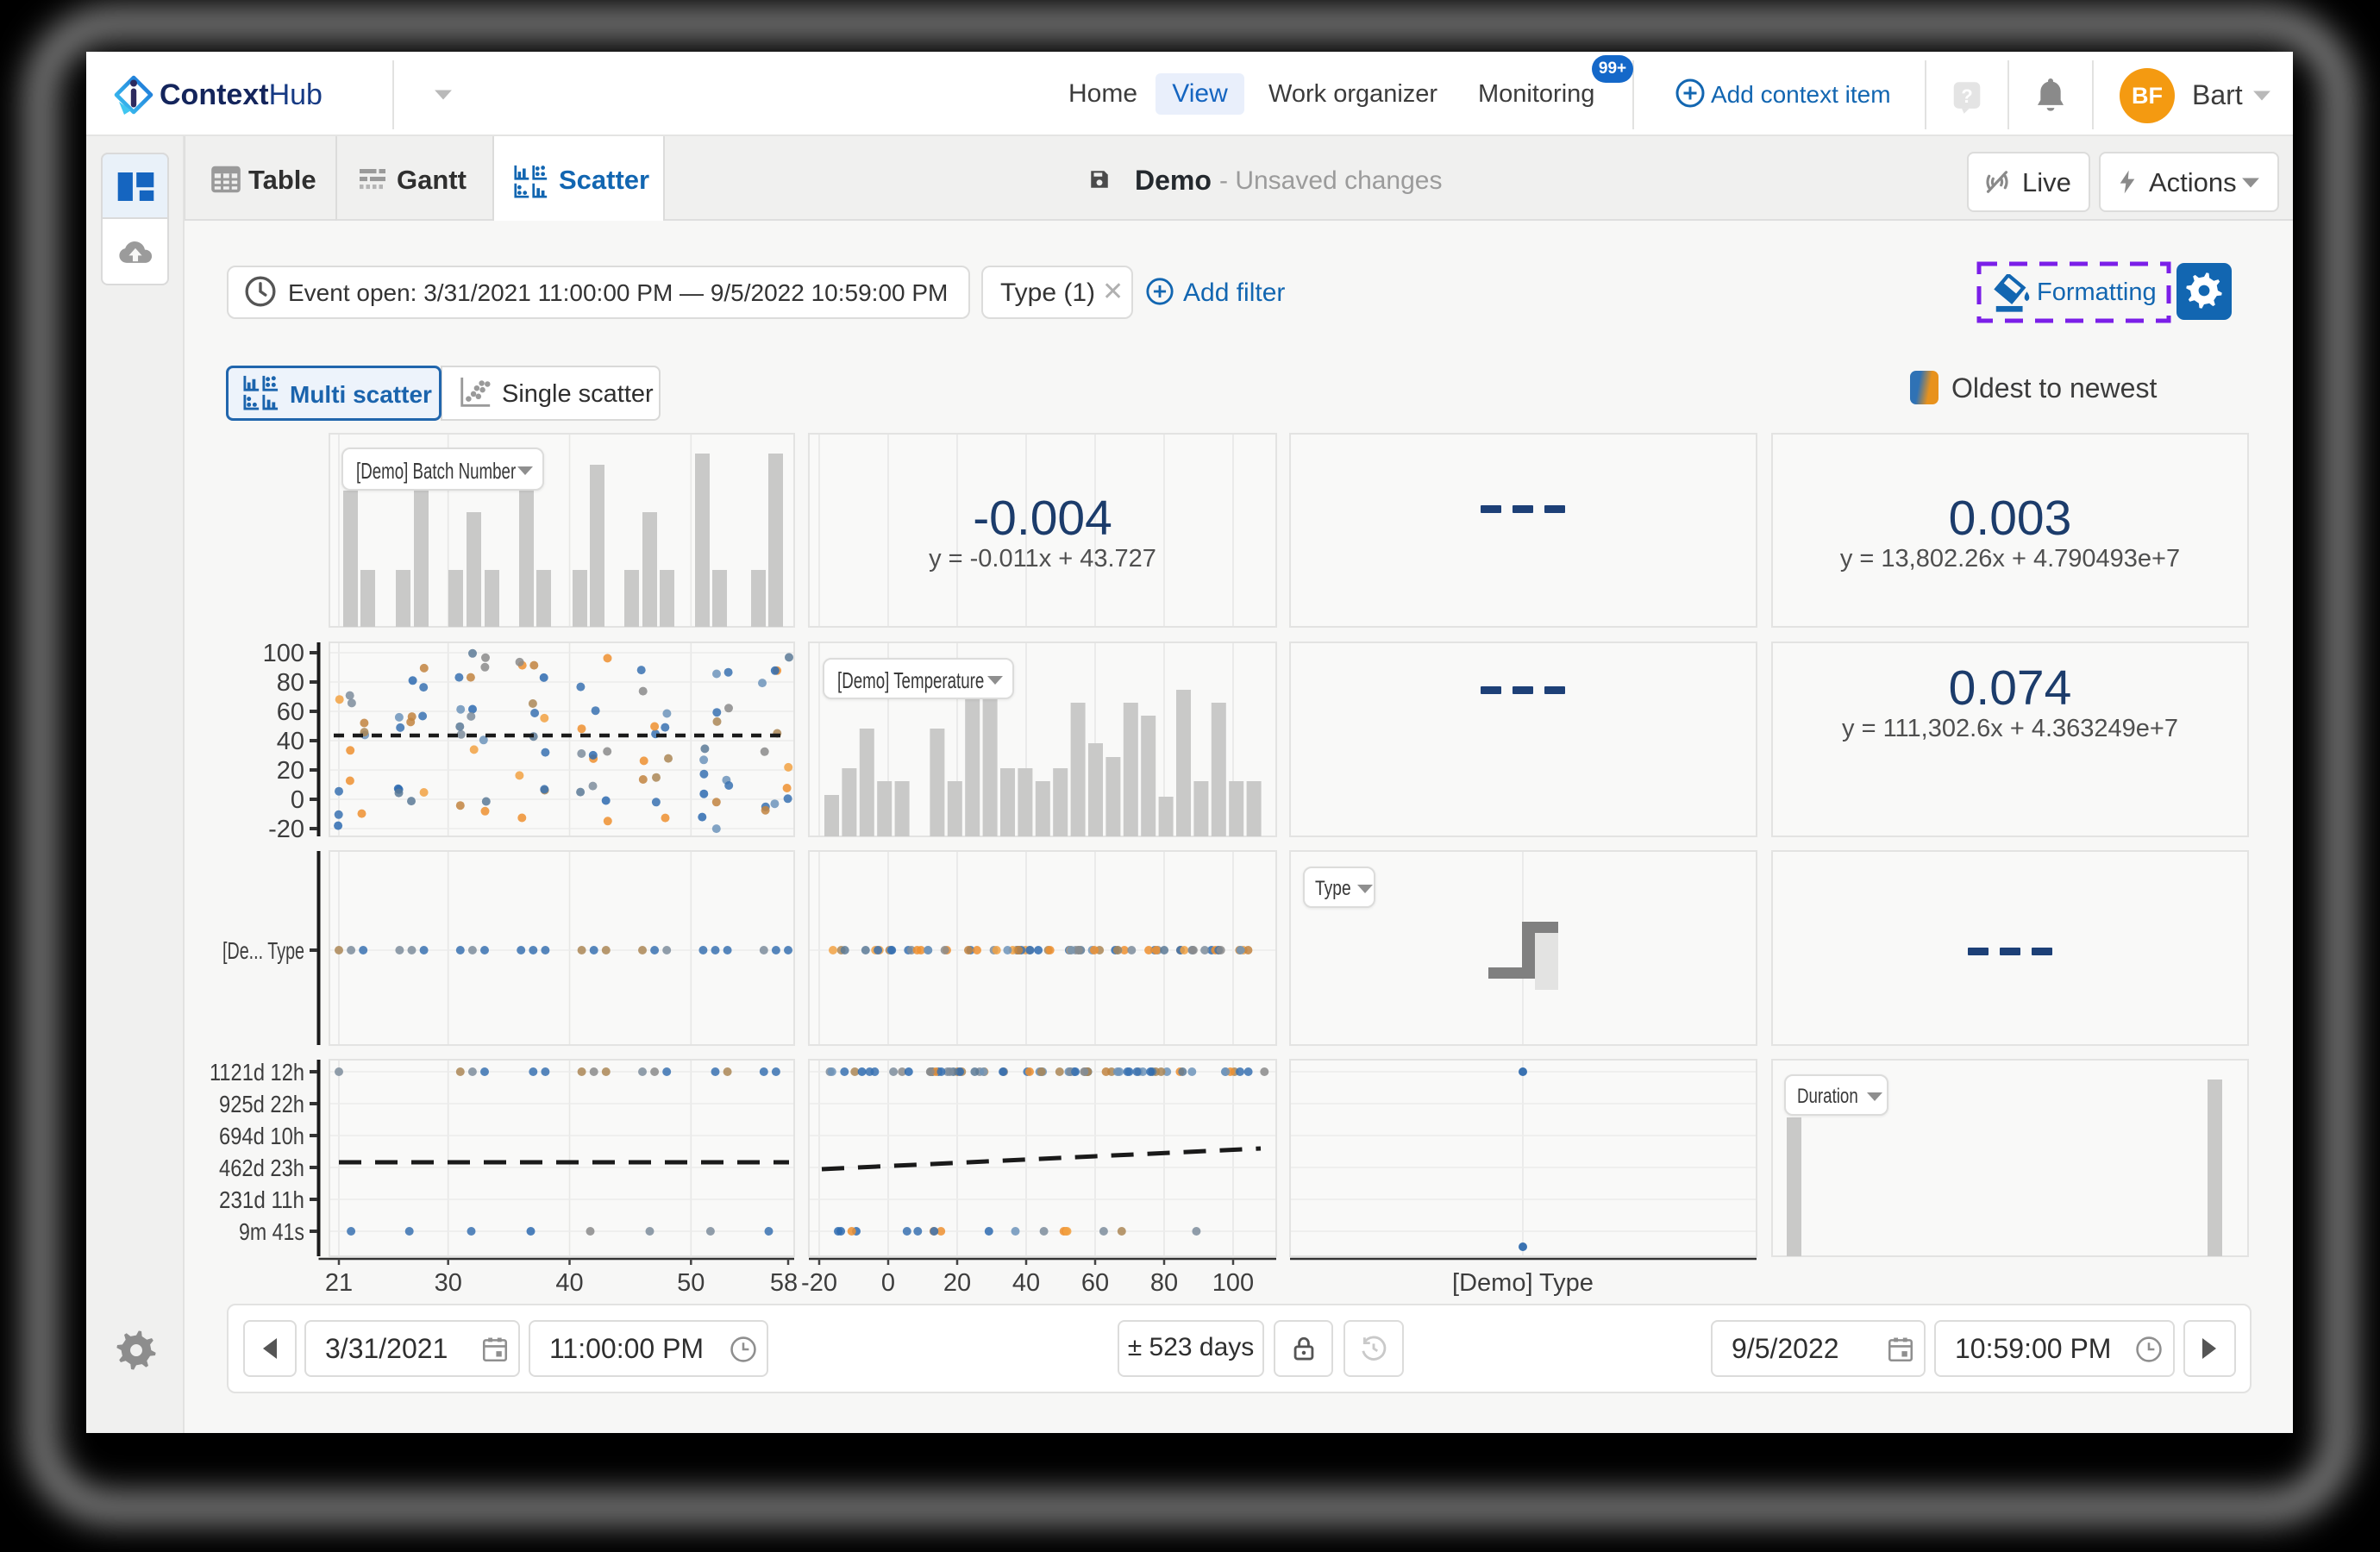 This screenshot has width=2380, height=1552. I want to click on svg-text: 462d 23h, so click(261, 1168).